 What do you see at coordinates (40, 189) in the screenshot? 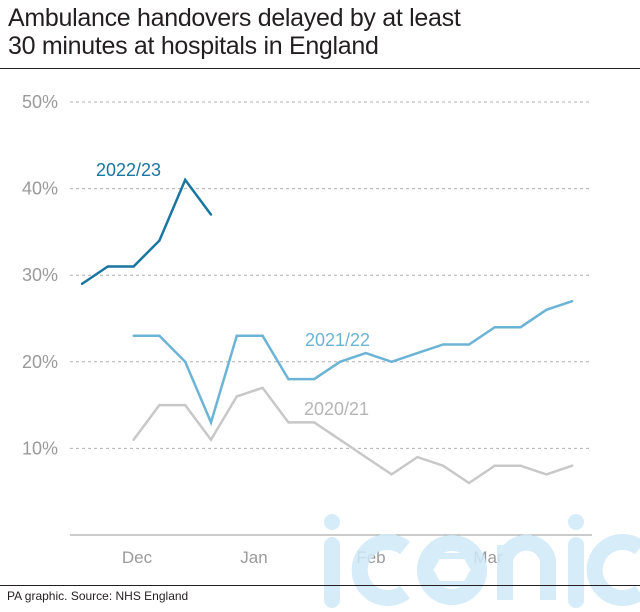
I see `y-tick-label: 40%` at bounding box center [40, 189].